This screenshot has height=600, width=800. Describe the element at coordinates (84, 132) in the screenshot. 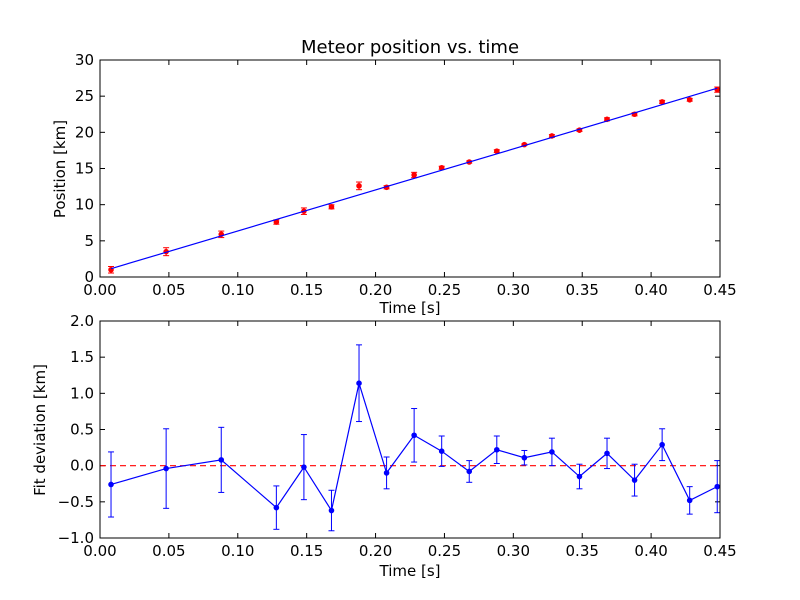

I see `y-tick-label: 20` at that location.